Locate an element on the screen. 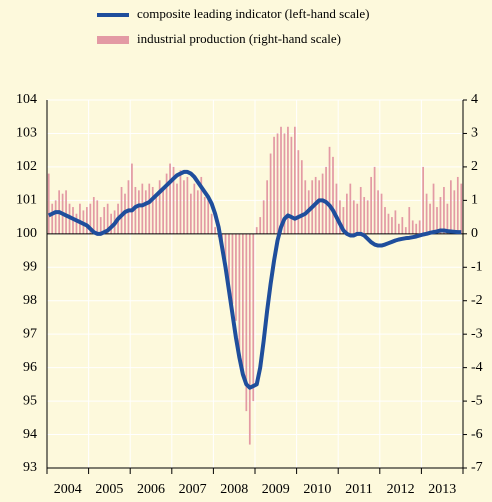 The height and width of the screenshot is (502, 492). y2-tick-label: -3 is located at coordinates (477, 333).